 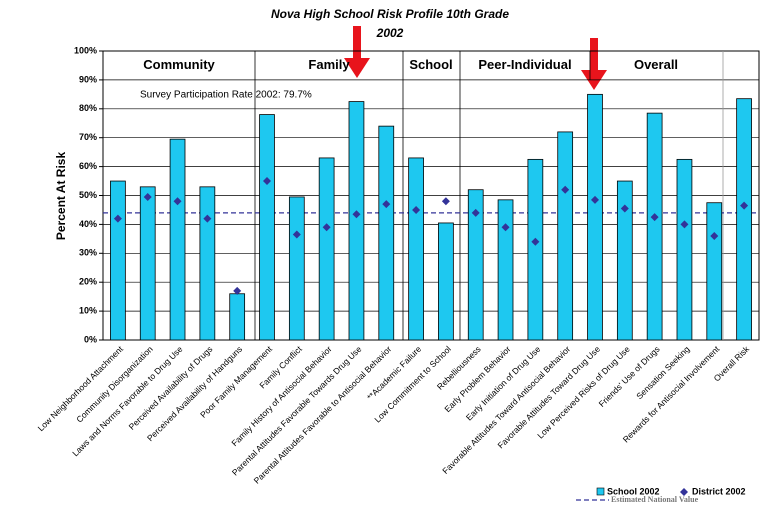 I want to click on annotation: Survey Participation Rate 2002: 79.7%, so click(x=226, y=95).